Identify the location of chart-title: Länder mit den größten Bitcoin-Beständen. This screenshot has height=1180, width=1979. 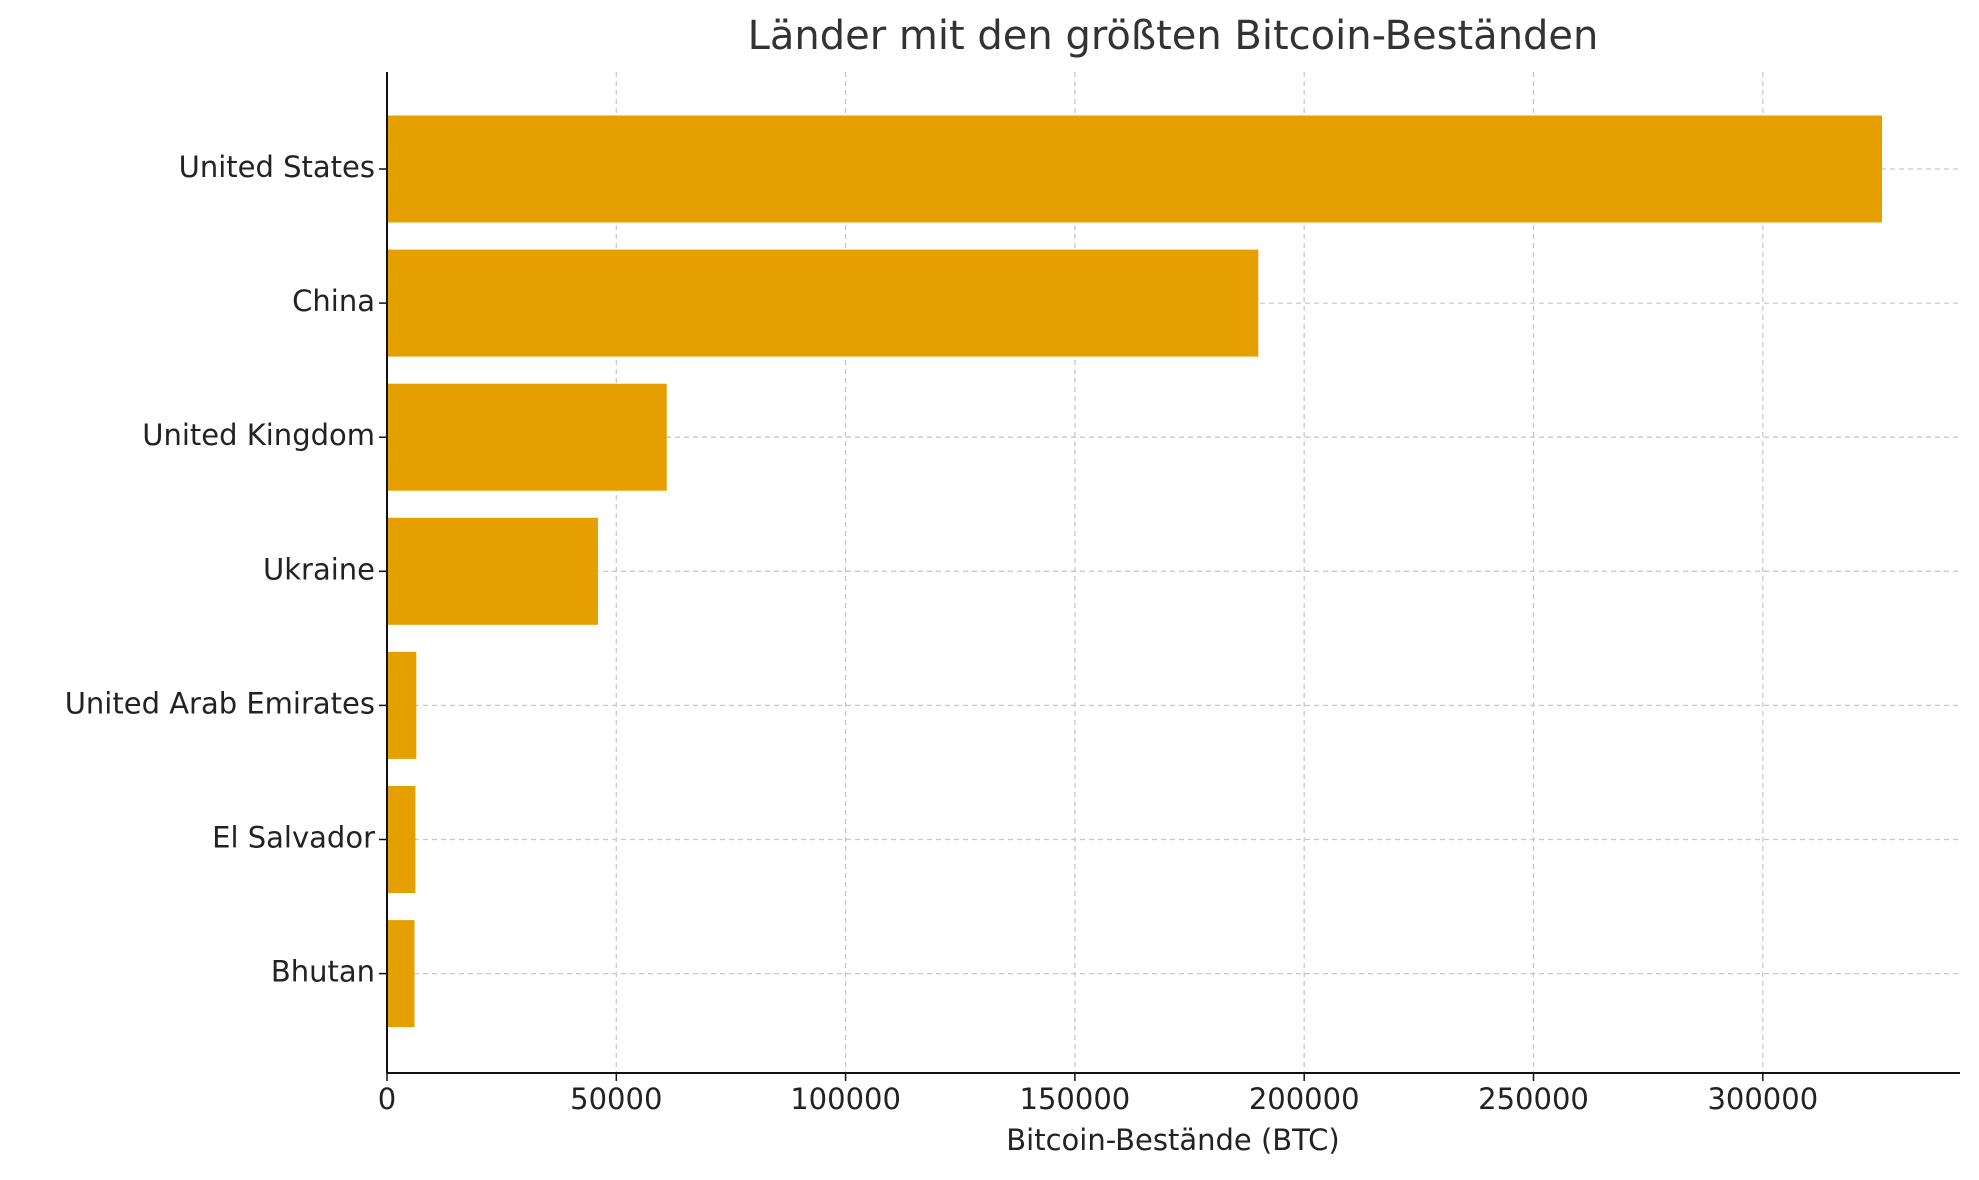
(1173, 36).